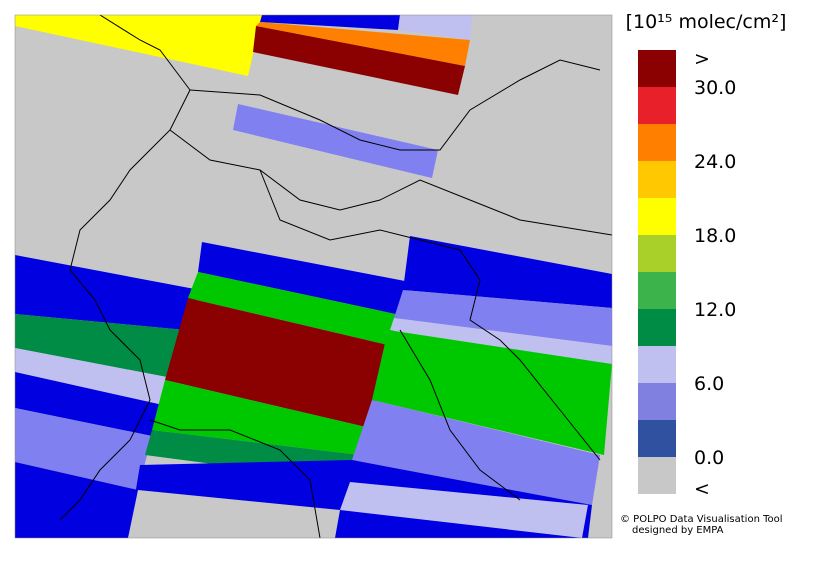  What do you see at coordinates (709, 458) in the screenshot?
I see `legend-label: 0.0` at bounding box center [709, 458].